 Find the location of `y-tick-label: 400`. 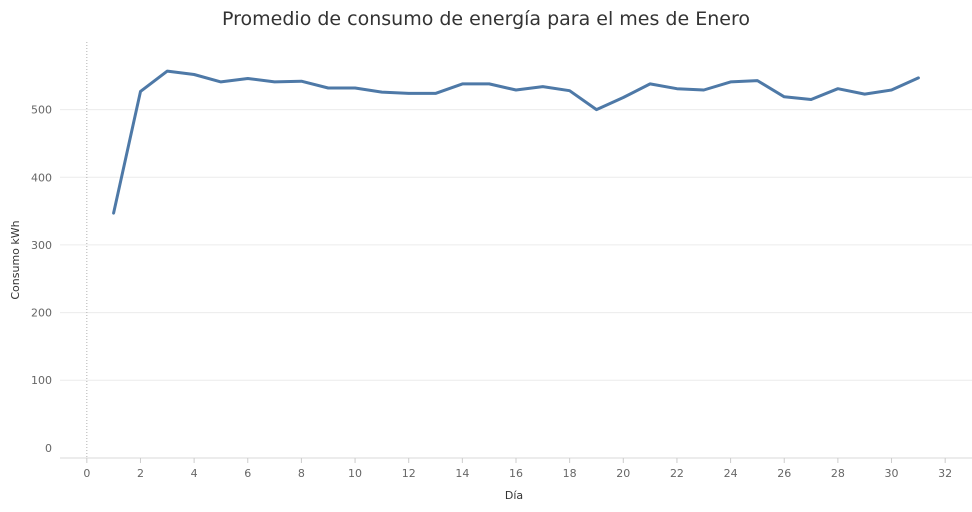

y-tick-label: 400 is located at coordinates (41, 177).